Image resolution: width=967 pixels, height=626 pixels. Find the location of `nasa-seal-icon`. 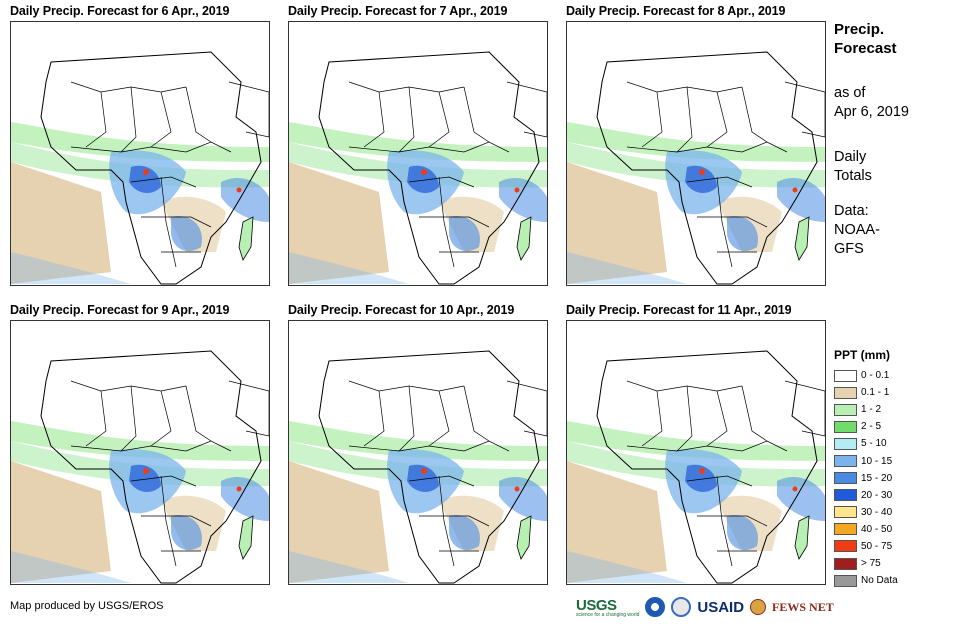

nasa-seal-icon is located at coordinates (681, 607).